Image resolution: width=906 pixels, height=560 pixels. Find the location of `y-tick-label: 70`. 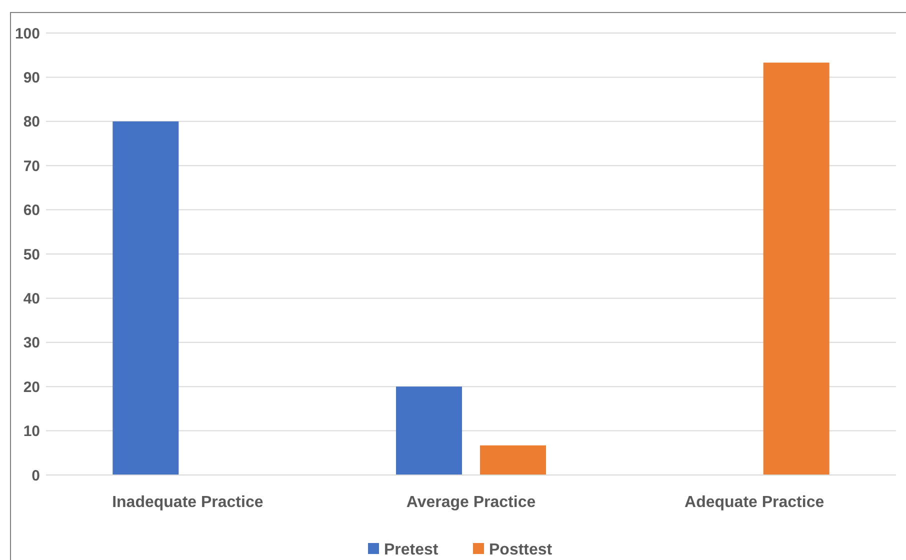

y-tick-label: 70 is located at coordinates (31, 166).